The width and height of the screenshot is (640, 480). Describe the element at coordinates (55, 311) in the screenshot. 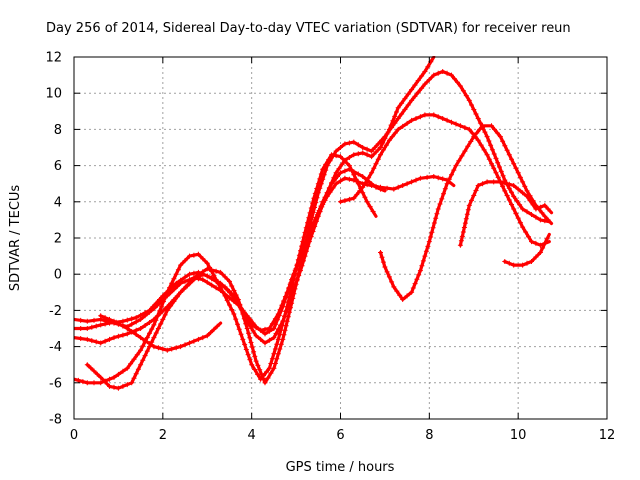

I see `y-tick-label: -2` at that location.